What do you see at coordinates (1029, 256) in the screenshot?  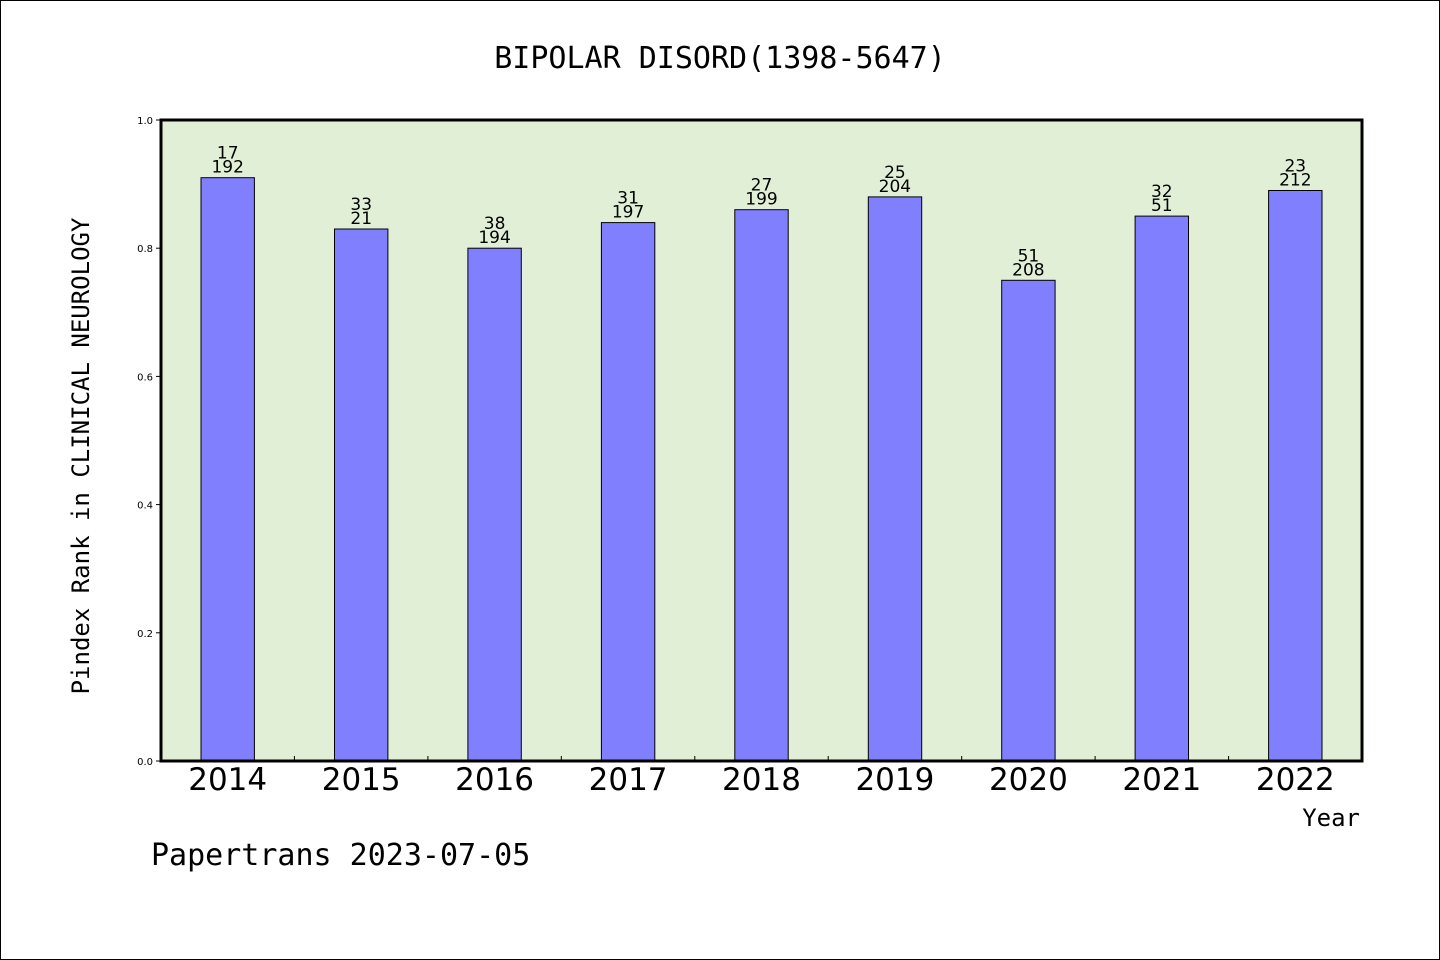 I see `bar-label-top: 51` at bounding box center [1029, 256].